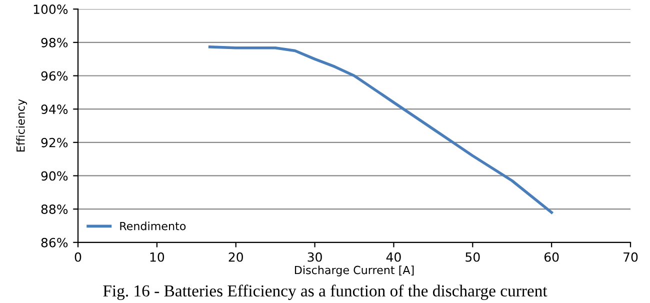  Describe the element at coordinates (631, 257) in the screenshot. I see `x-tick-label: 70` at that location.